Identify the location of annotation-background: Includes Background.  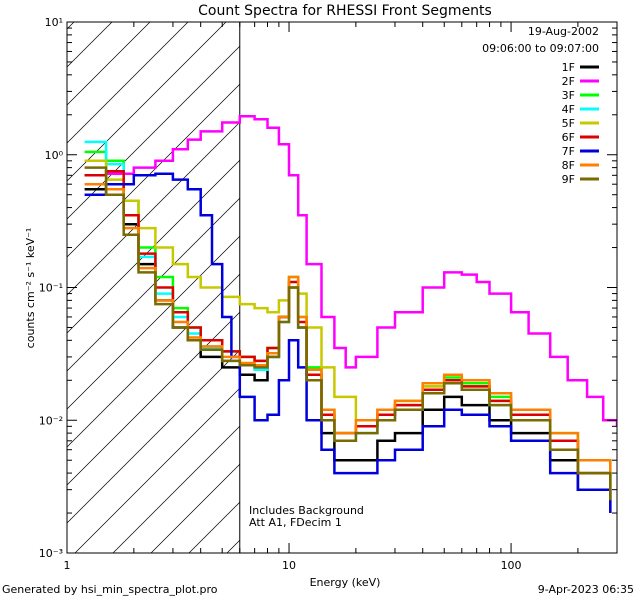
(306, 510).